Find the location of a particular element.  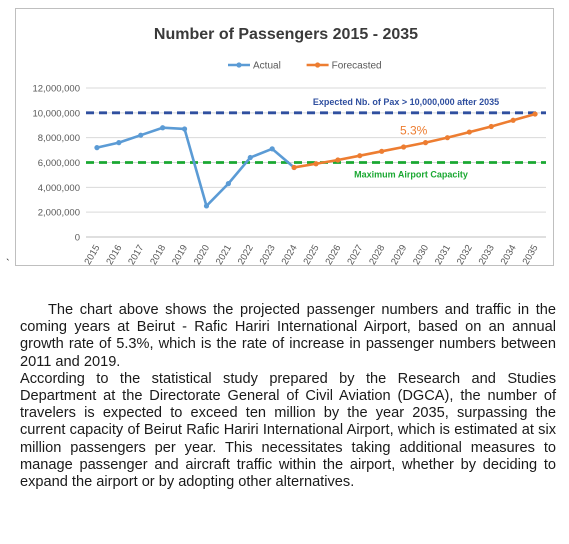

y-tick-label: 4,000,000 is located at coordinates (59, 188).